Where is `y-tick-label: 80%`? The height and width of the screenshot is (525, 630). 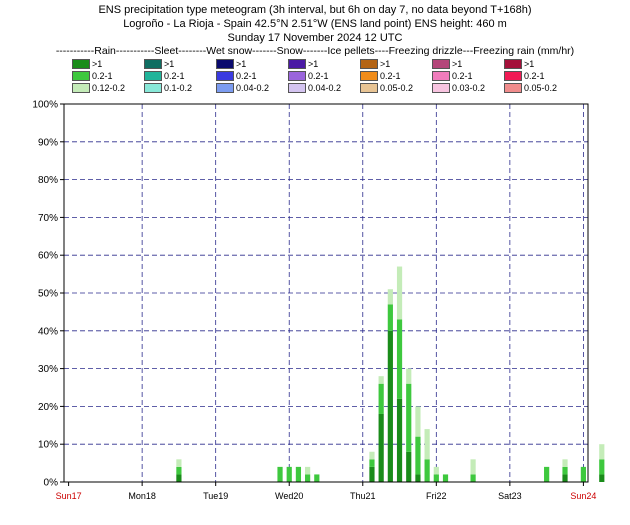
y-tick-label: 80% is located at coordinates (48, 180).